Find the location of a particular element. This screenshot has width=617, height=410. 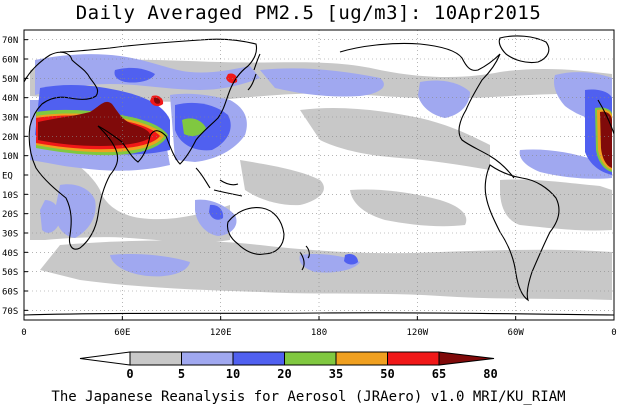

lat-label: 60S is located at coordinates (10, 293).